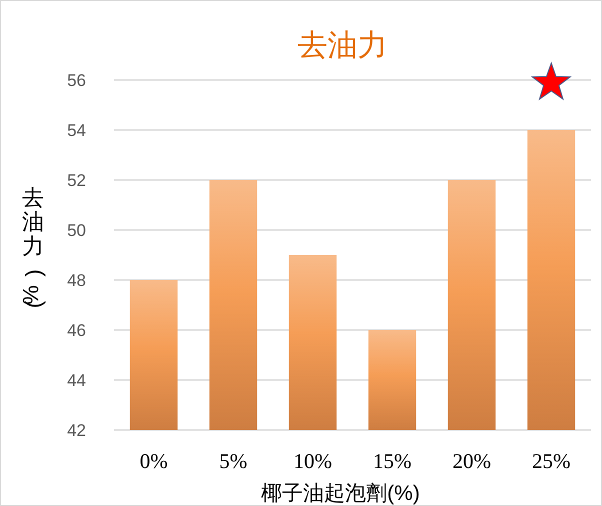 This screenshot has width=602, height=506. What do you see at coordinates (76, 130) in the screenshot?
I see `y-tick-label: 54` at bounding box center [76, 130].